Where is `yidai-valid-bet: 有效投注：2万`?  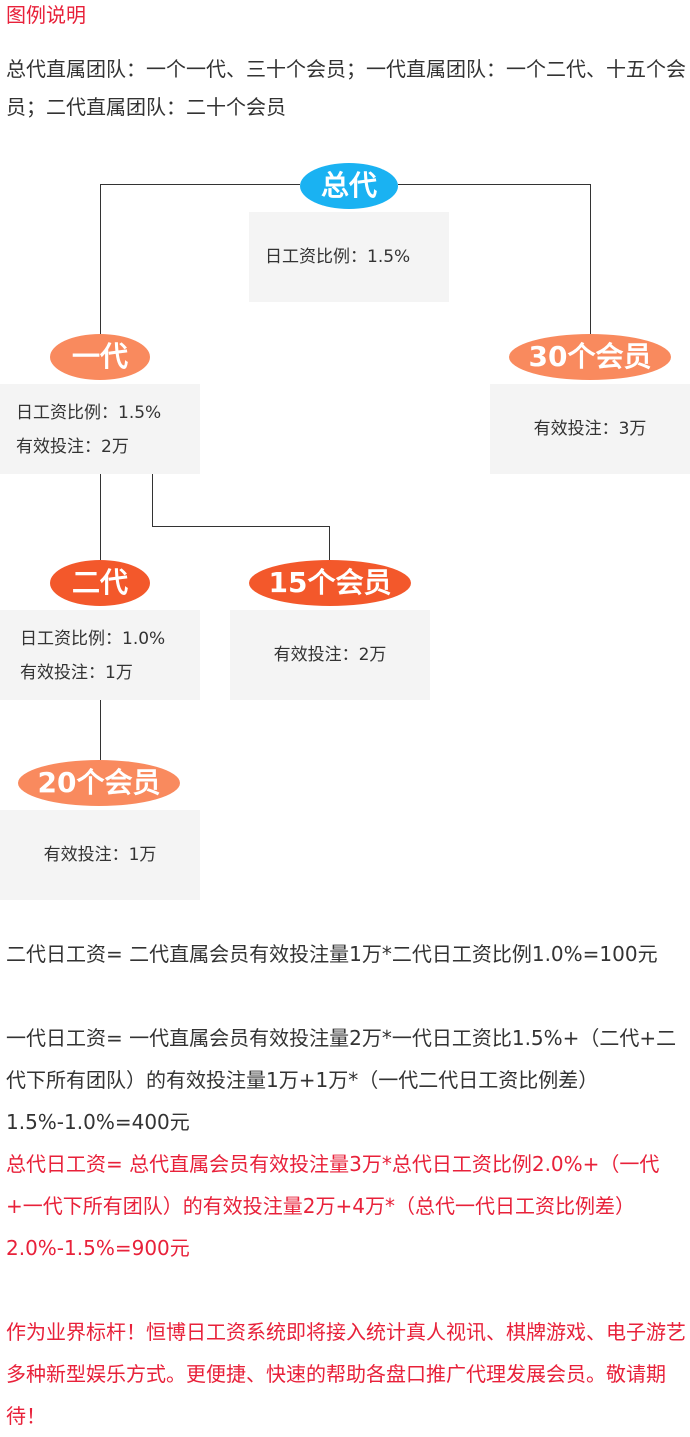
yidai-valid-bet: 有效投注：2万 is located at coordinates (72, 447).